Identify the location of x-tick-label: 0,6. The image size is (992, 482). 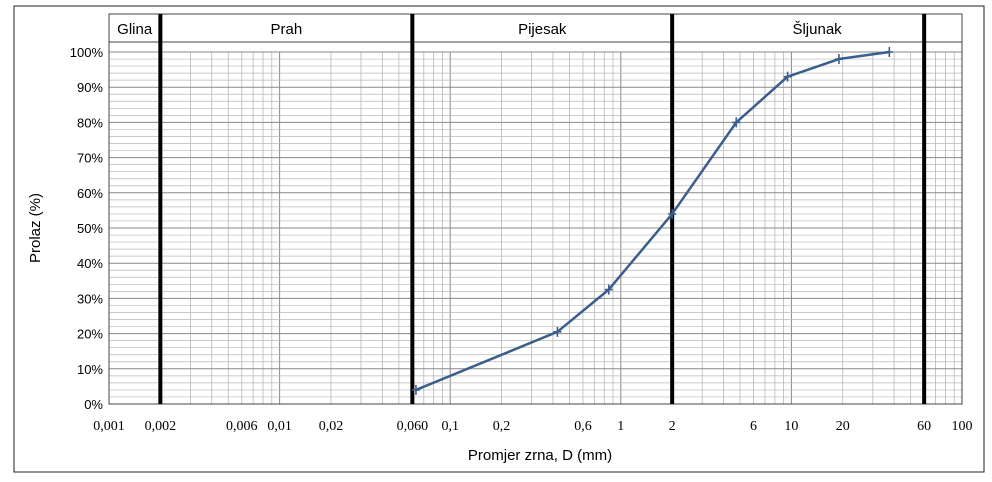
(583, 426).